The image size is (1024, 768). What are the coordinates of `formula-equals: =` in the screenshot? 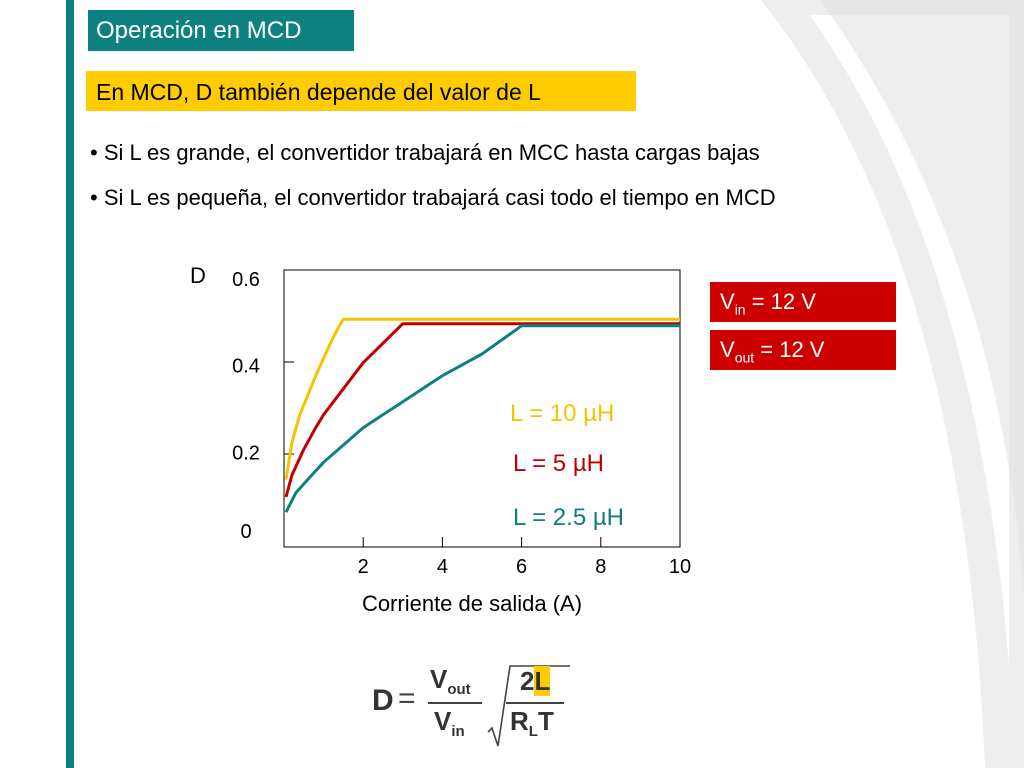 It's located at (407, 698).